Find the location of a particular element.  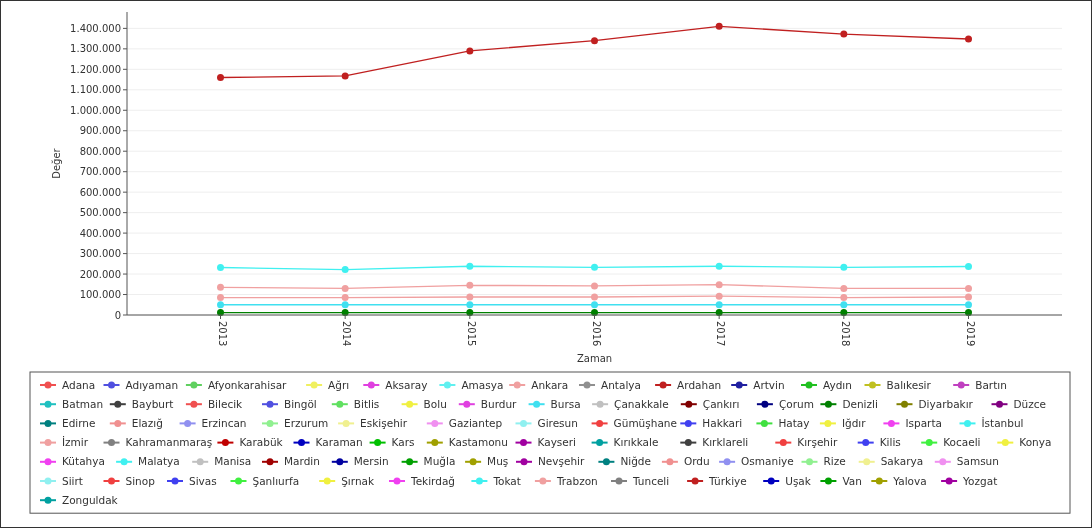

legend-label: Şanlıurfa is located at coordinates (276, 480).